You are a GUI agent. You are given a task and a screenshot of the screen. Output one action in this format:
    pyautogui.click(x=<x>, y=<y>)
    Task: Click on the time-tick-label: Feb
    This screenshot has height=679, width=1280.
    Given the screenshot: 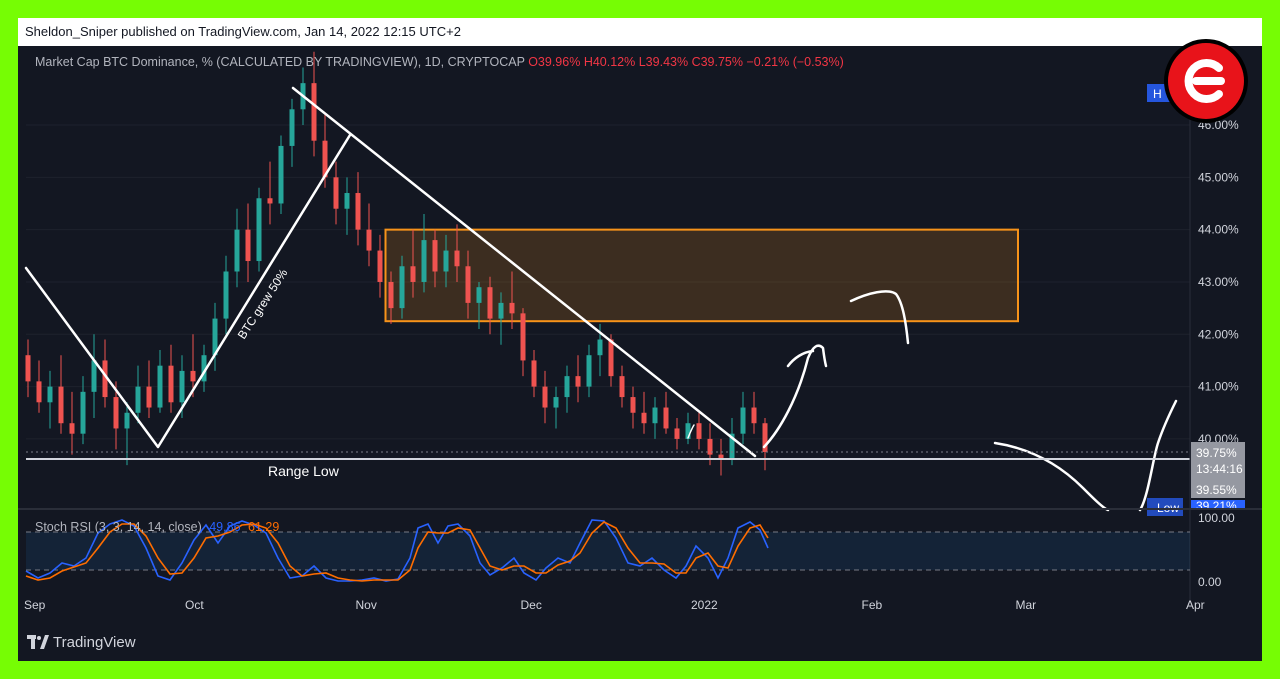 What is the action you would take?
    pyautogui.click(x=872, y=605)
    